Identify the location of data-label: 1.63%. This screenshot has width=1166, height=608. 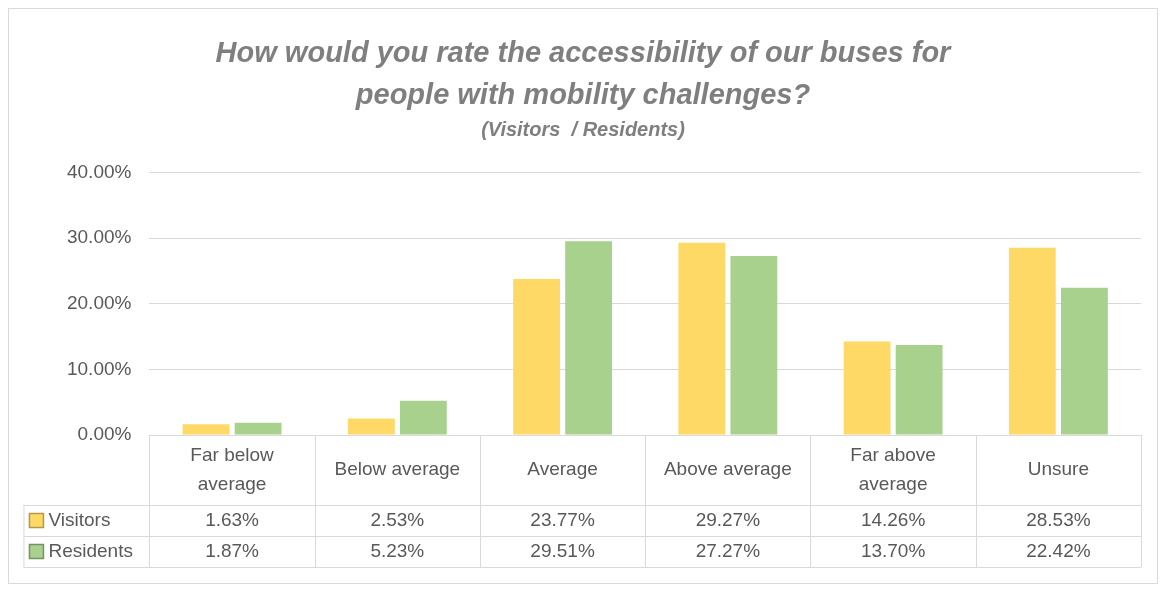
(232, 519).